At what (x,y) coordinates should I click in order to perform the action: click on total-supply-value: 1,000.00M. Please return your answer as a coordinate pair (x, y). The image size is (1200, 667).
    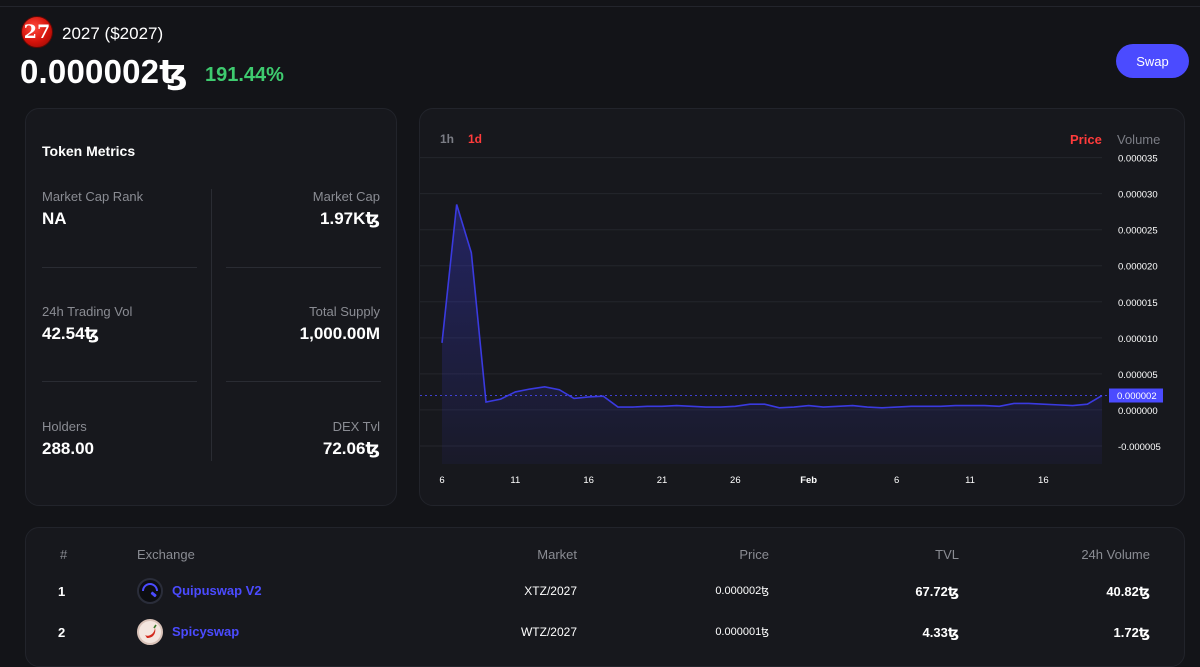
    Looking at the image, I should click on (339, 333).